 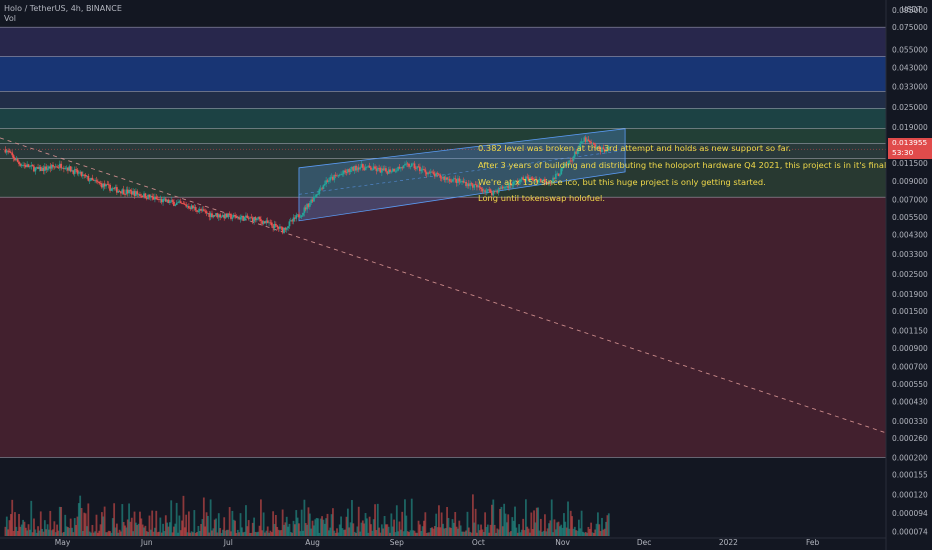 What do you see at coordinates (910, 494) in the screenshot?
I see `volume-tick-label: 0.000120` at bounding box center [910, 494].